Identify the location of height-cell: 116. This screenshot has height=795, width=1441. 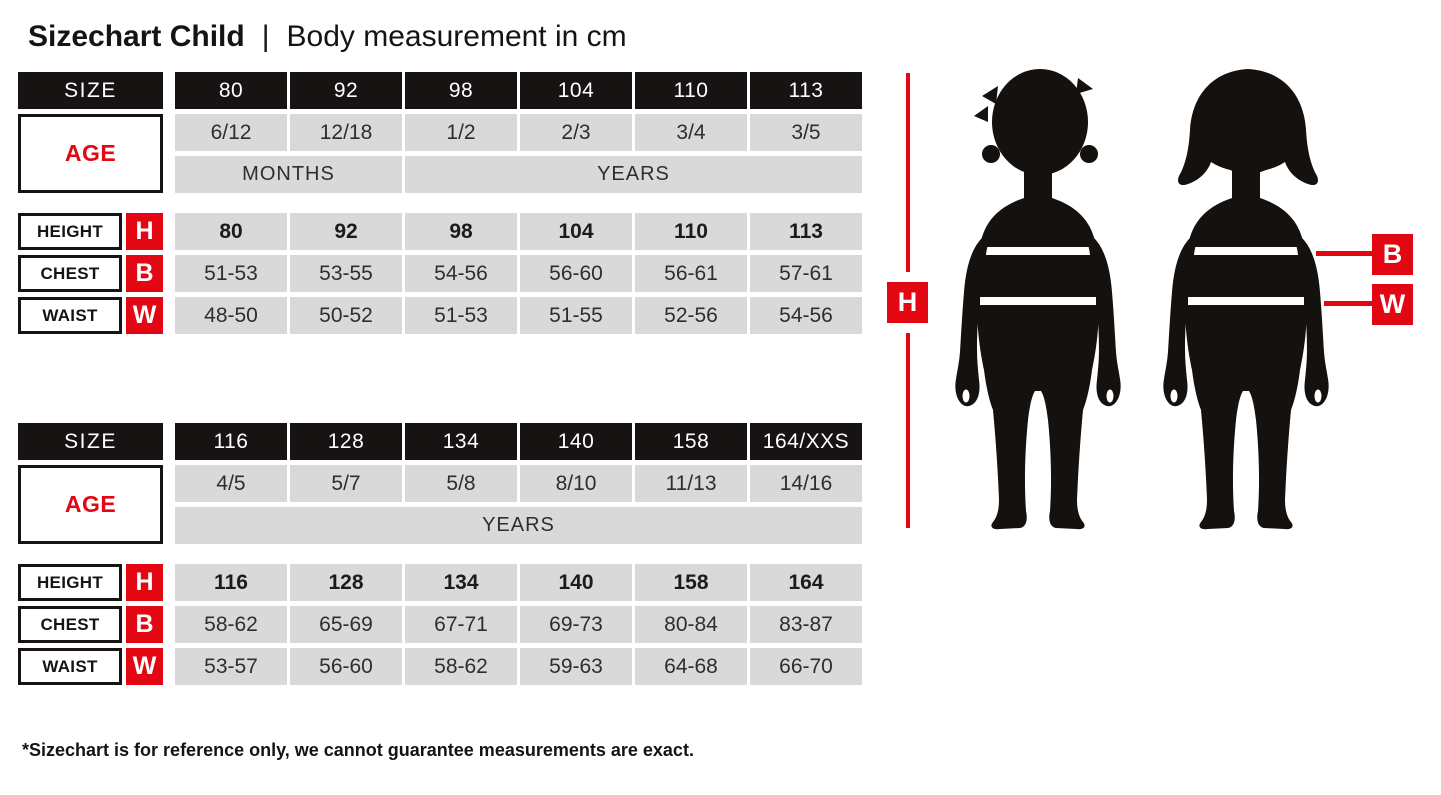
(231, 582).